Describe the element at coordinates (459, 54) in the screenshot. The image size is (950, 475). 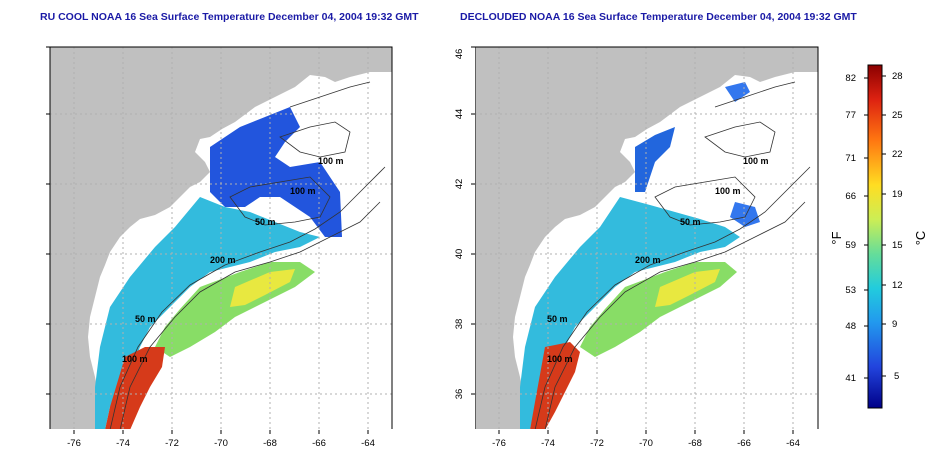
I see `lat-tick-46: 46` at that location.